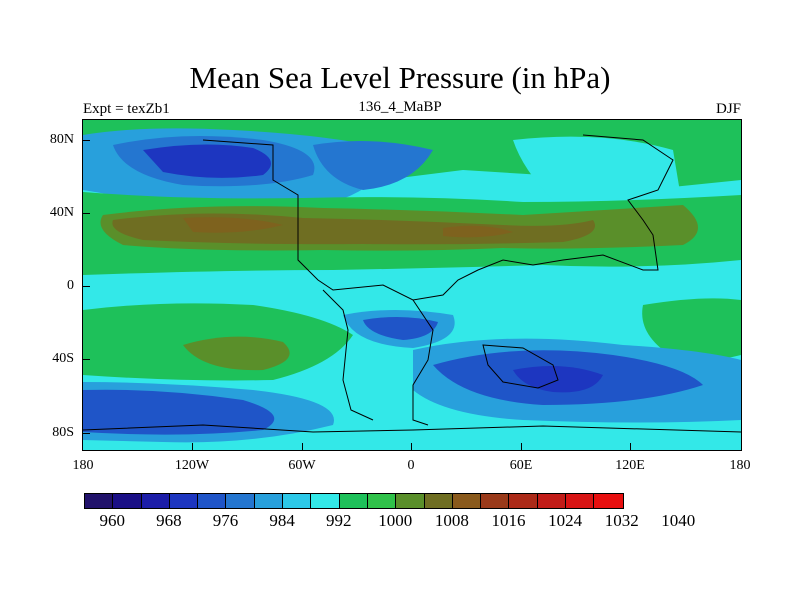 This screenshot has height=600, width=800. I want to click on field-nh-subtrop-core-w, so click(233, 225).